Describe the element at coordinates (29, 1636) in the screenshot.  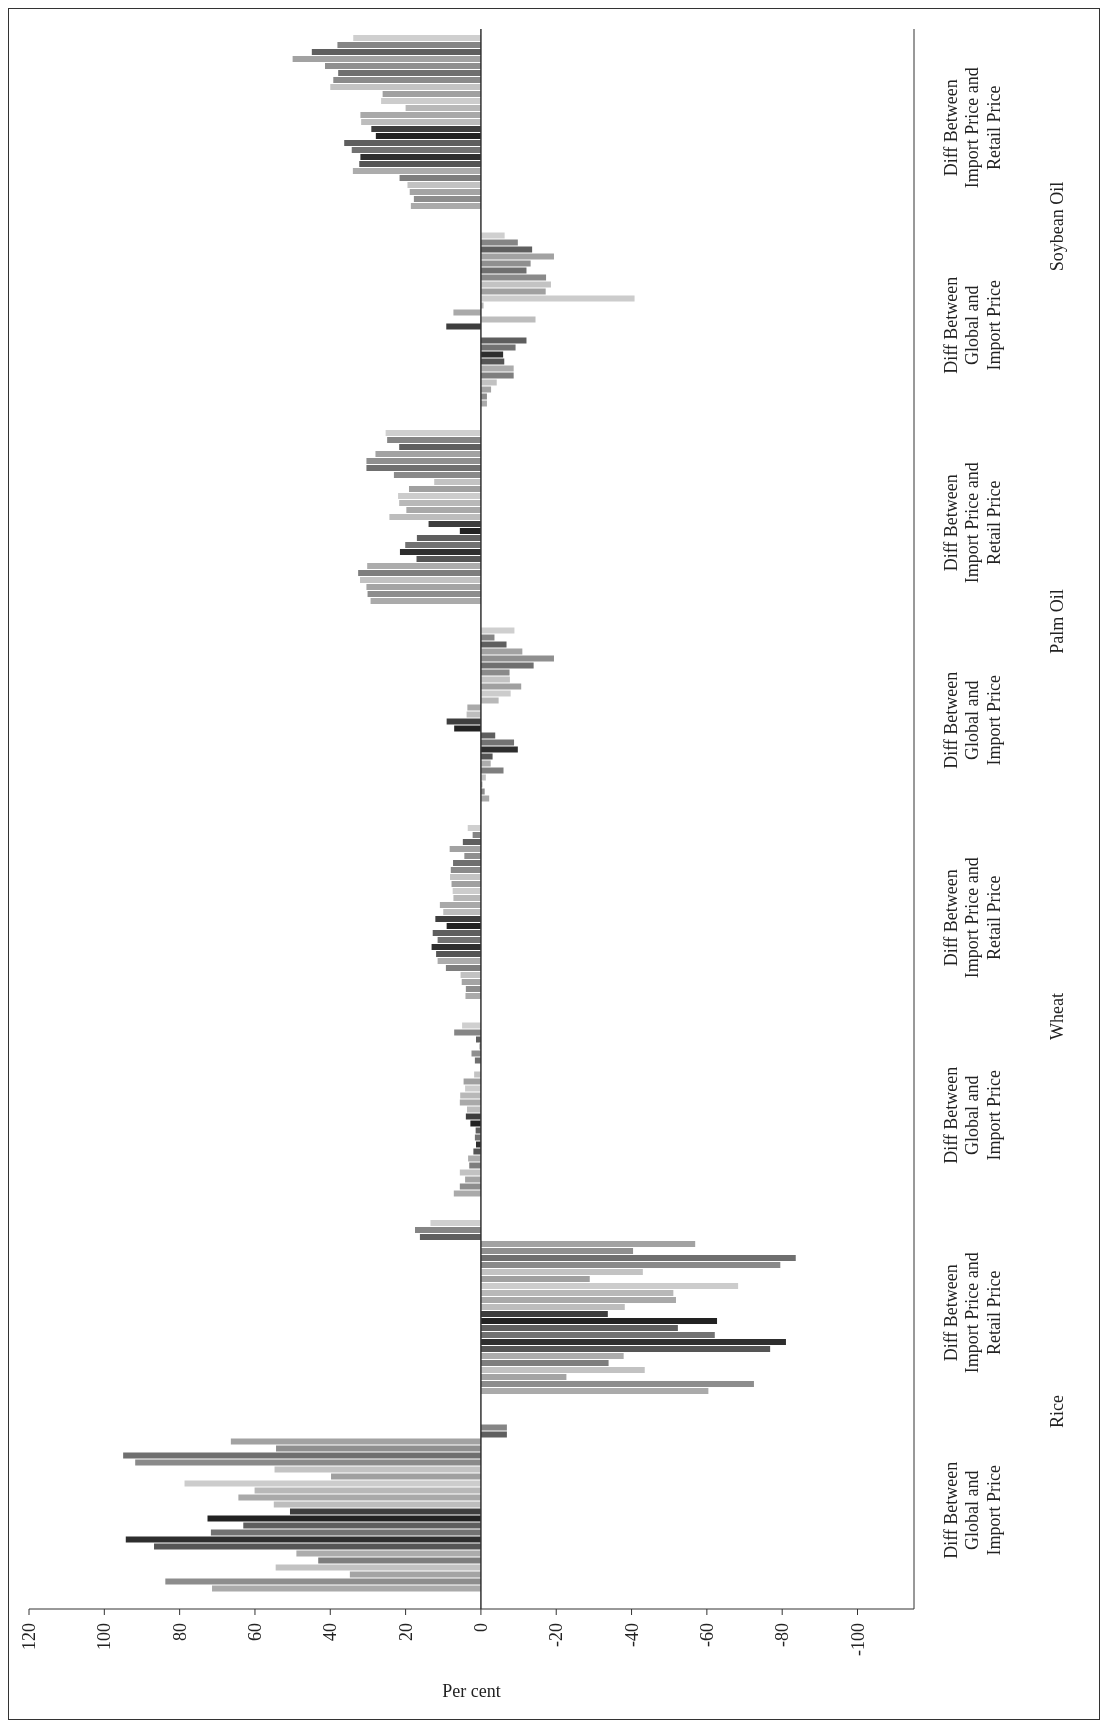
I see `x-tick-label: 120` at that location.